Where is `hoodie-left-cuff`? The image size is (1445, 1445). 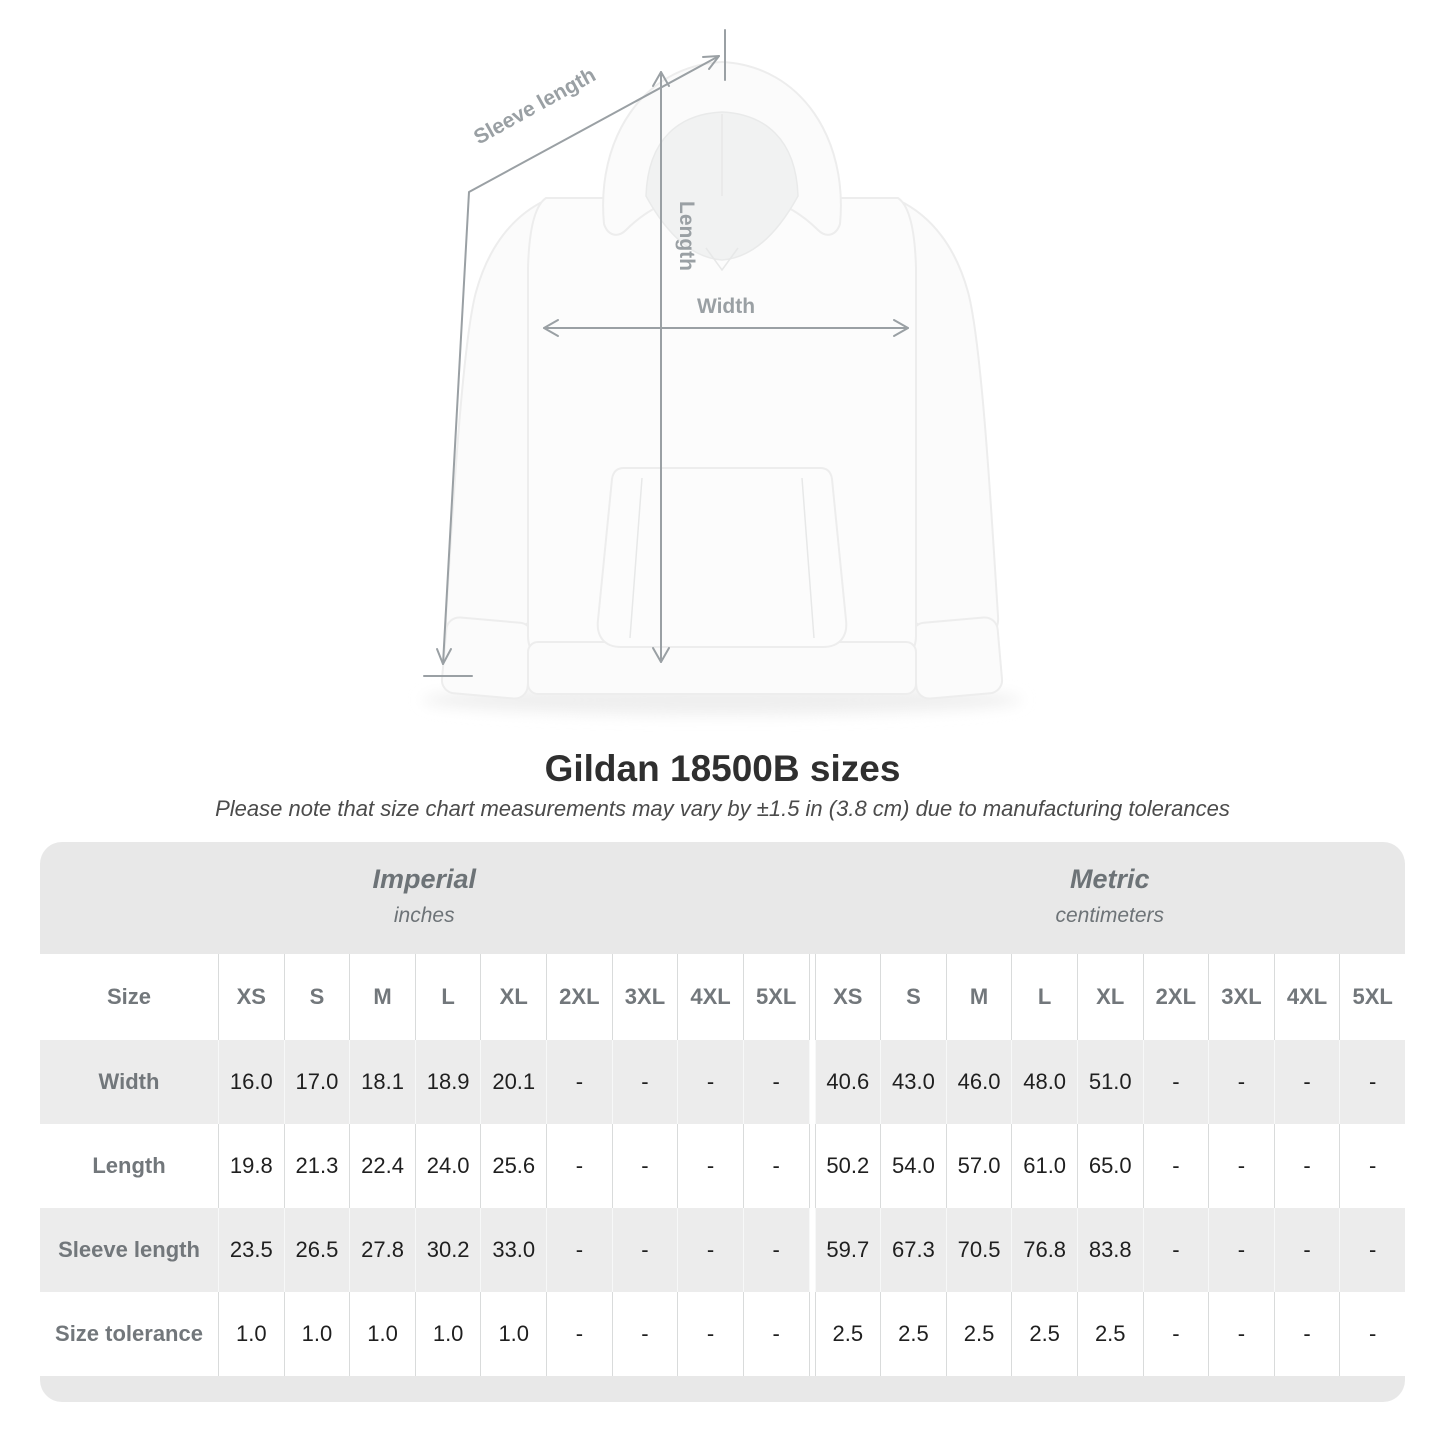
hoodie-left-cuff is located at coordinates (487, 658).